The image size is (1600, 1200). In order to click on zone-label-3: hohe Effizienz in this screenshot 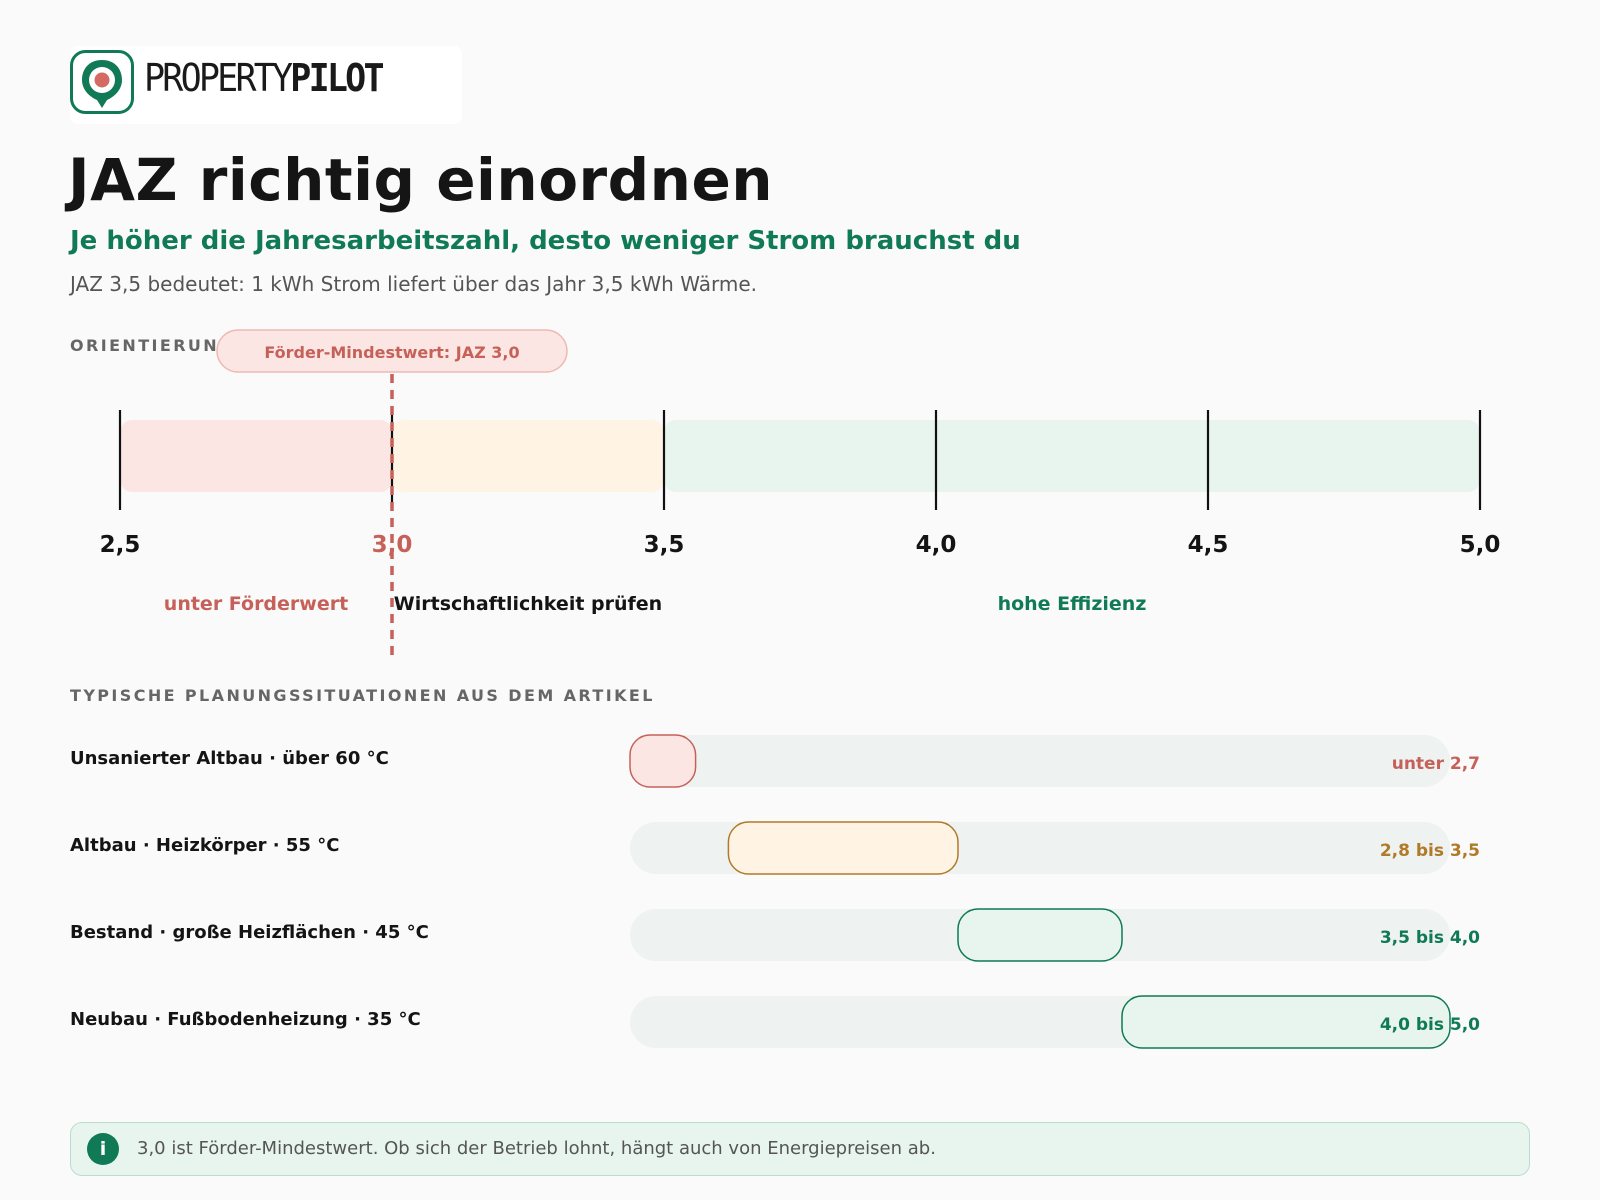, I will do `click(1072, 604)`.